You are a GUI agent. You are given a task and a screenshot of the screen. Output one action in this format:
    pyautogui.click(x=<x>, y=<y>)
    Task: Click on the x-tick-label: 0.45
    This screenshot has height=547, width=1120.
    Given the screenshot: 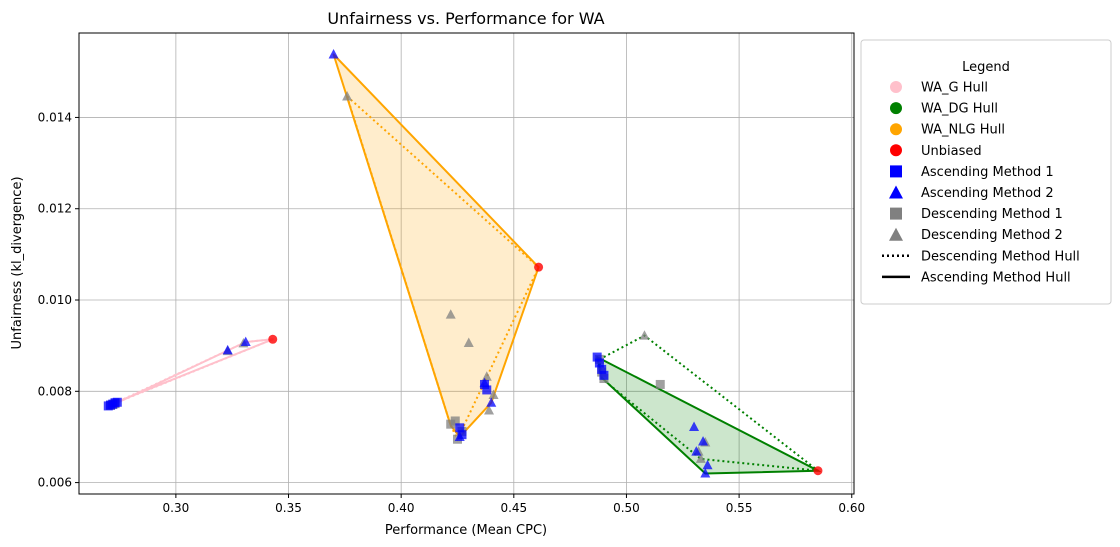 What is the action you would take?
    pyautogui.click(x=513, y=508)
    